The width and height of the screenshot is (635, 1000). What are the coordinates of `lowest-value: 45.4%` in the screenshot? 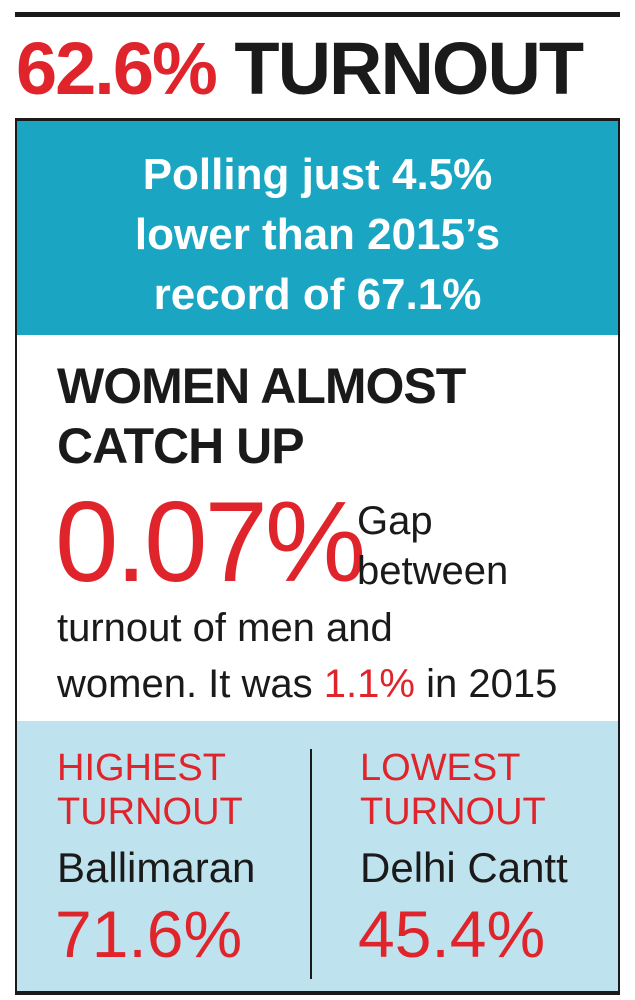 It's located at (452, 934).